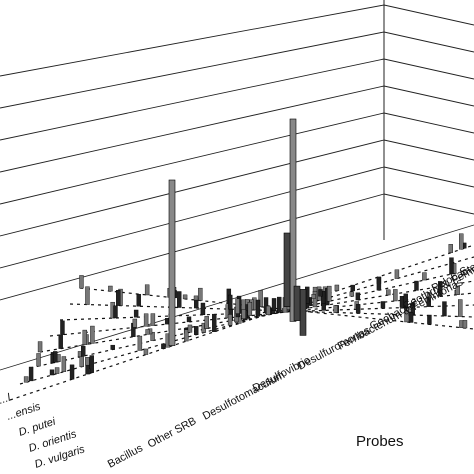  Describe the element at coordinates (261, 314) in the screenshot. I see `floor-row` at that location.